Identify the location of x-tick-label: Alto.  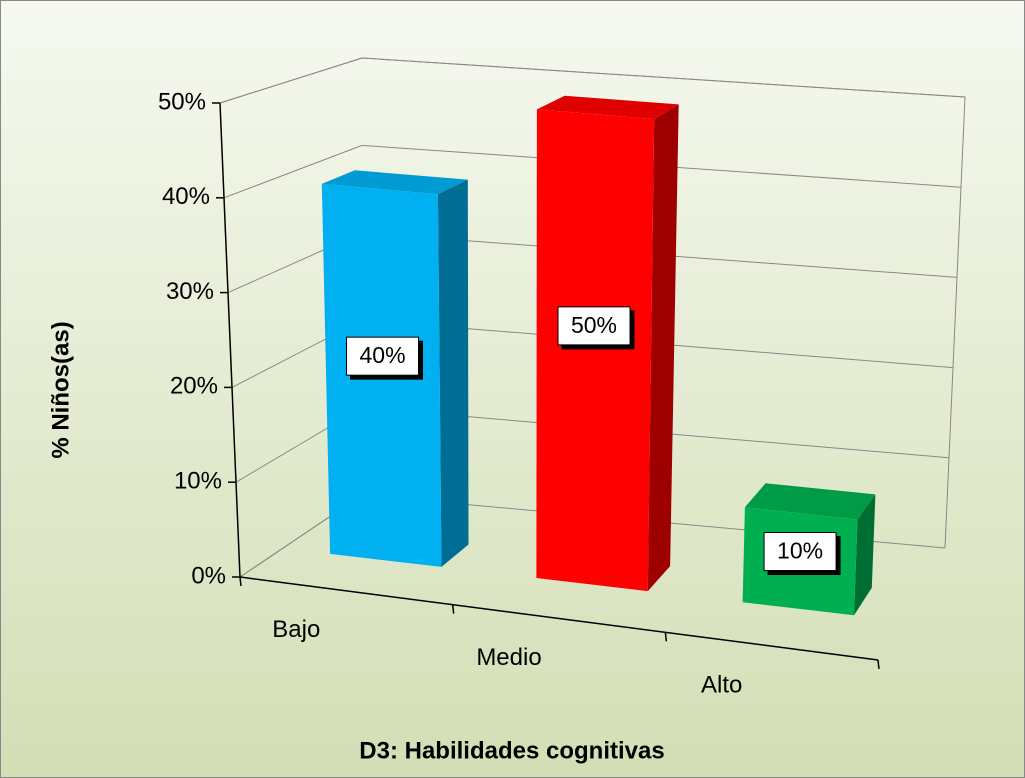
(721, 685).